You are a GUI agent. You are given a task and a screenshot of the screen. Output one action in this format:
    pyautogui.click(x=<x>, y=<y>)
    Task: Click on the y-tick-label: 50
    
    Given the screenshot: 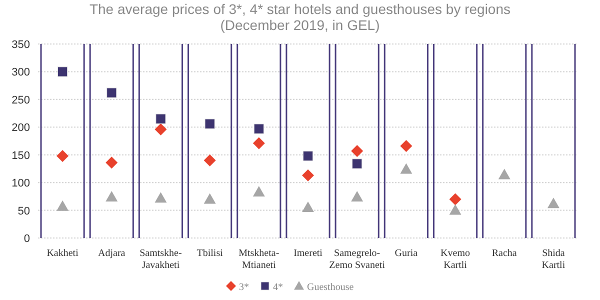 What is the action you would take?
    pyautogui.click(x=24, y=211)
    